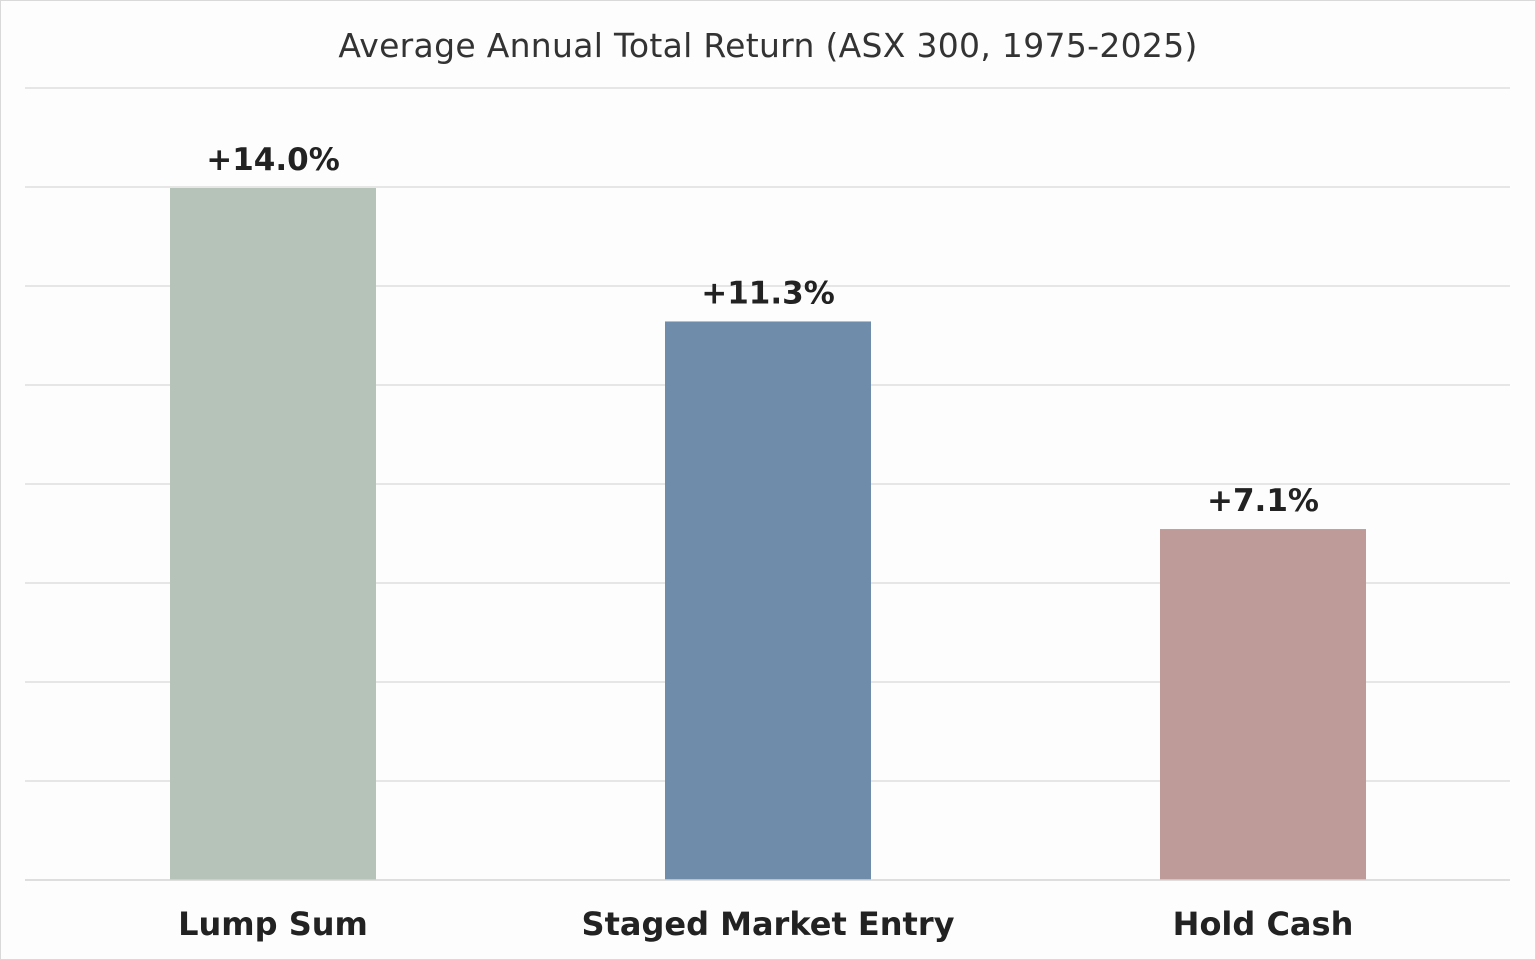  I want to click on data-label-3: +7.1%, so click(1263, 501).